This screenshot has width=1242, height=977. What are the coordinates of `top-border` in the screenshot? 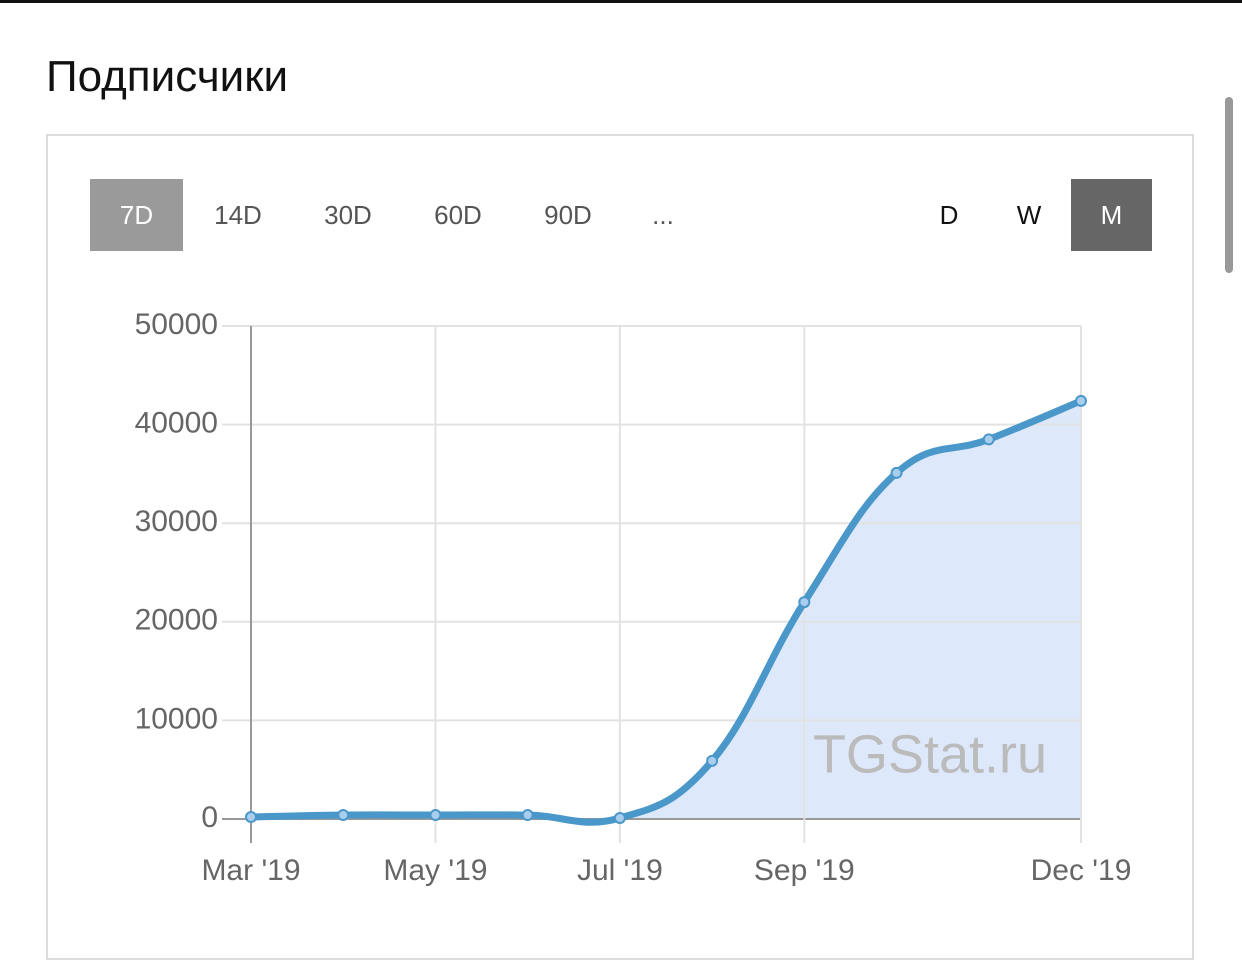 It's located at (621, 1).